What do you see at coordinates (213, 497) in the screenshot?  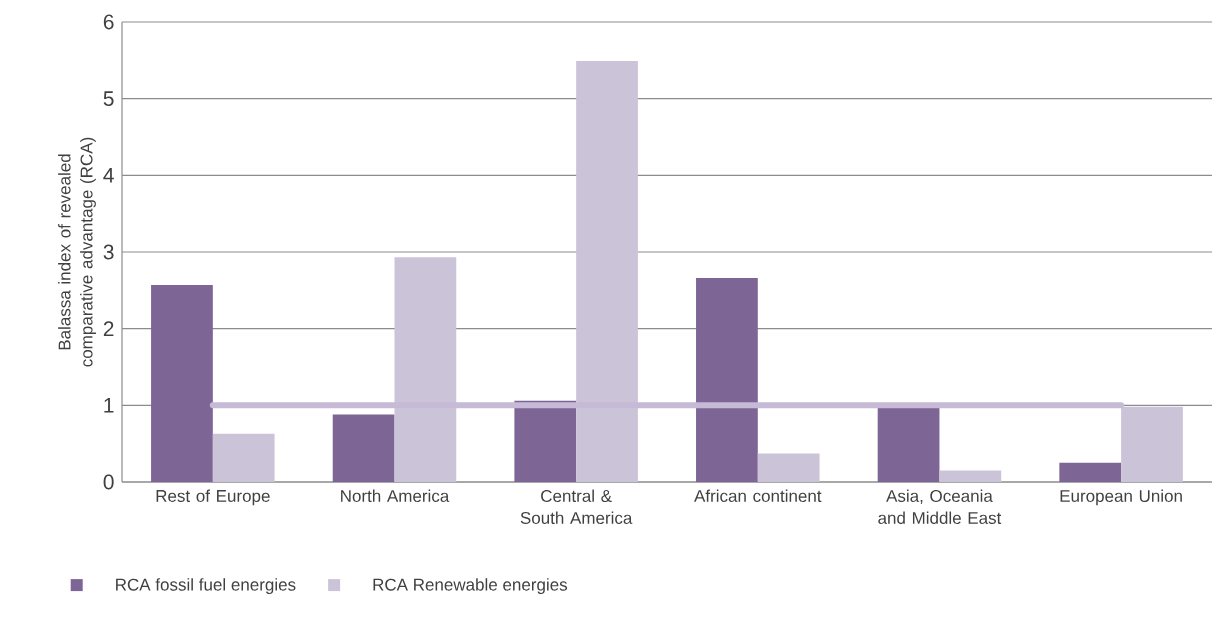 I see `x-tick-label: Rest of Europe` at bounding box center [213, 497].